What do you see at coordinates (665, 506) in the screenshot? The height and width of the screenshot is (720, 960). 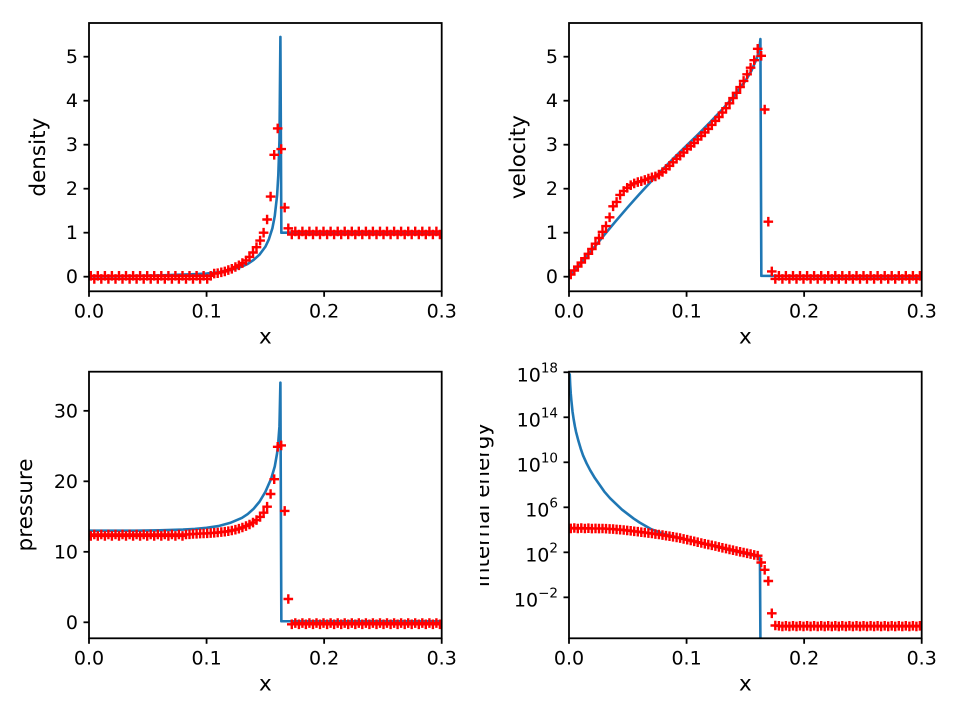 I see `internal_energy-analytic-line` at bounding box center [665, 506].